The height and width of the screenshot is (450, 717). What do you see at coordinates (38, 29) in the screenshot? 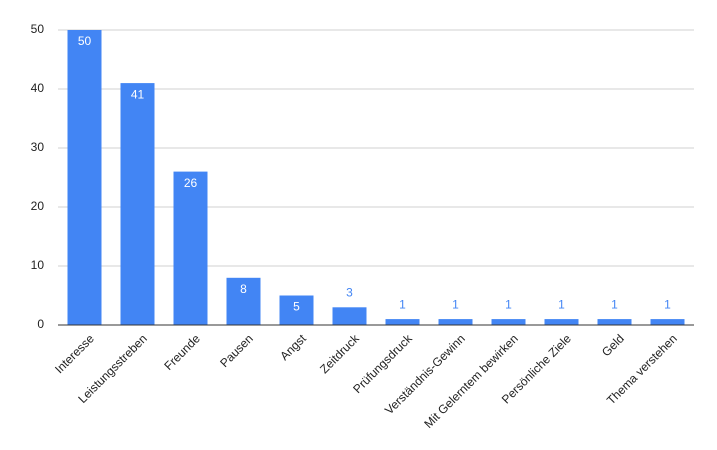
I see `y-tick-label: 50` at bounding box center [38, 29].